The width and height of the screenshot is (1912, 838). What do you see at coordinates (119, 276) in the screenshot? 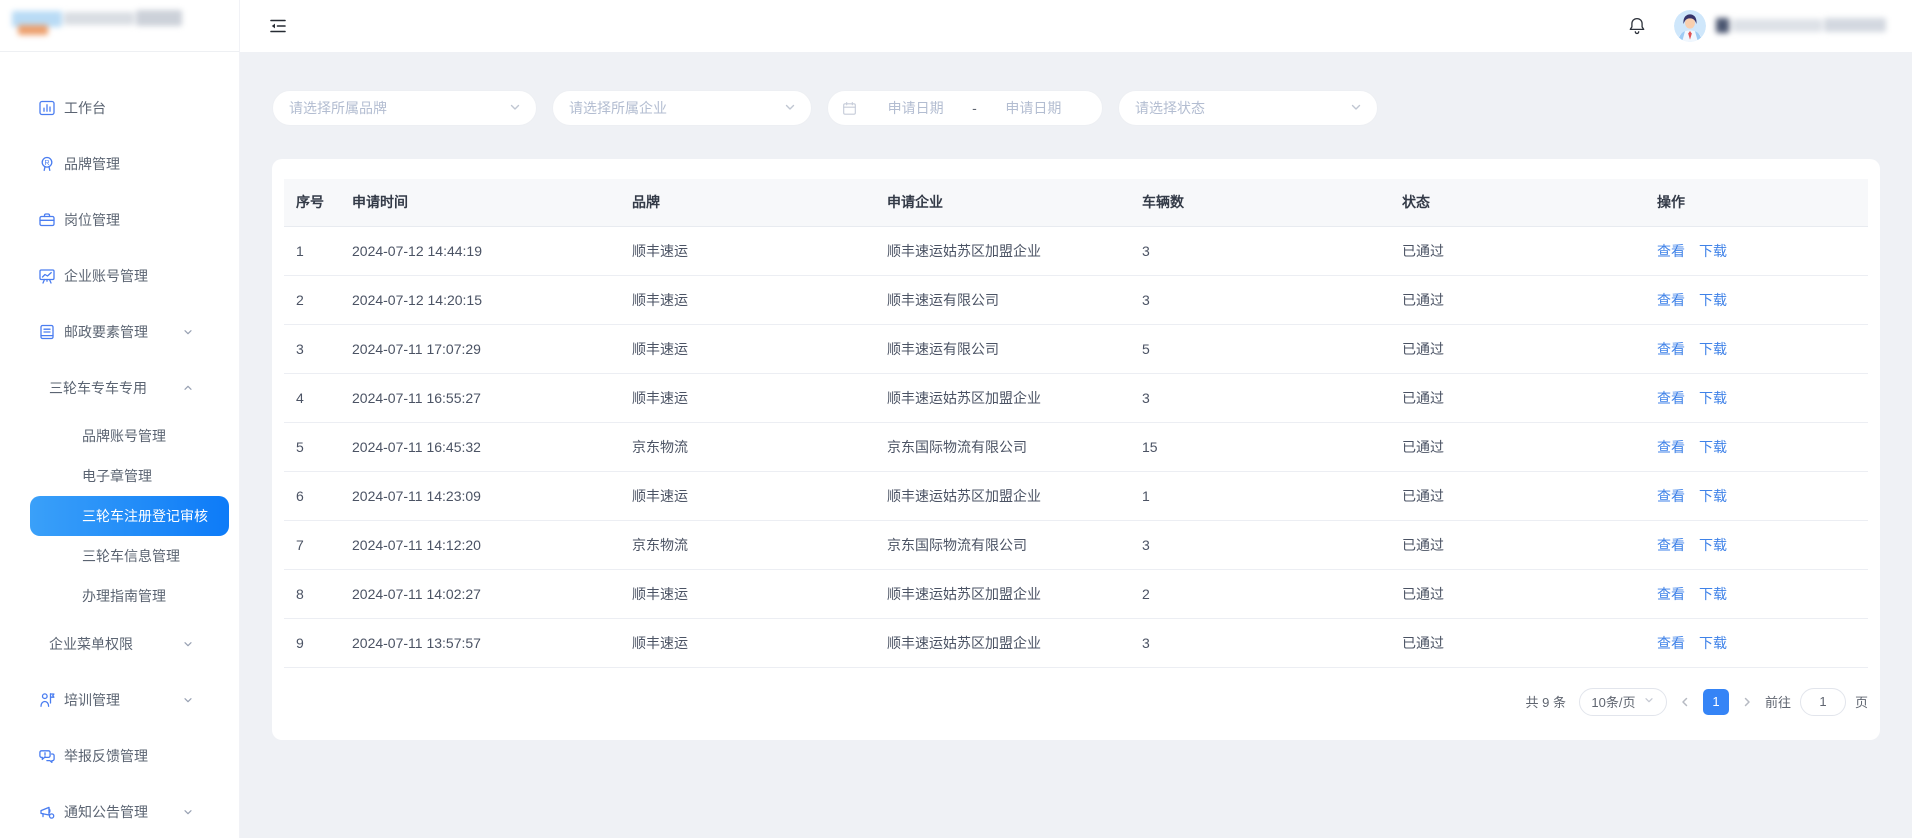
I see `sidebar-item-enterprise-account-management: 企业账号管理` at bounding box center [119, 276].